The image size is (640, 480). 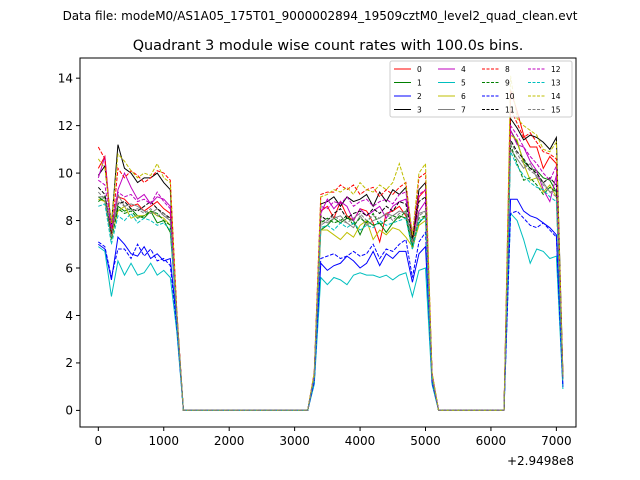 What do you see at coordinates (556, 96) in the screenshot?
I see `legend-label-14: 14` at bounding box center [556, 96].